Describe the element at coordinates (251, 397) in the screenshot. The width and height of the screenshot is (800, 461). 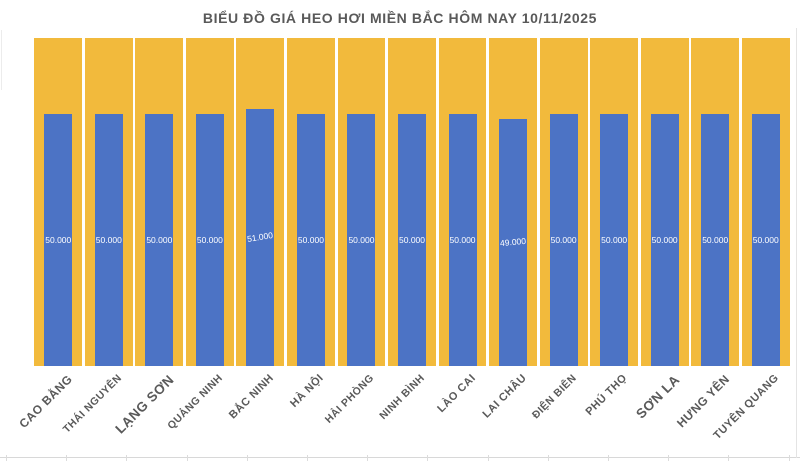
I see `category-label: BẮC NINH` at that location.